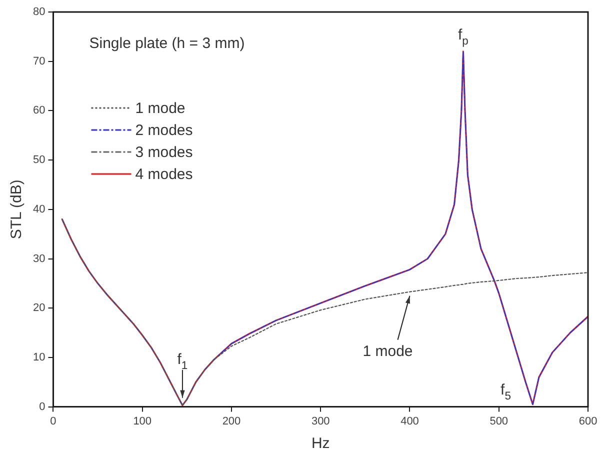 The image size is (602, 457). I want to click on annotation: Single plate (h = 3 mm), so click(167, 43).